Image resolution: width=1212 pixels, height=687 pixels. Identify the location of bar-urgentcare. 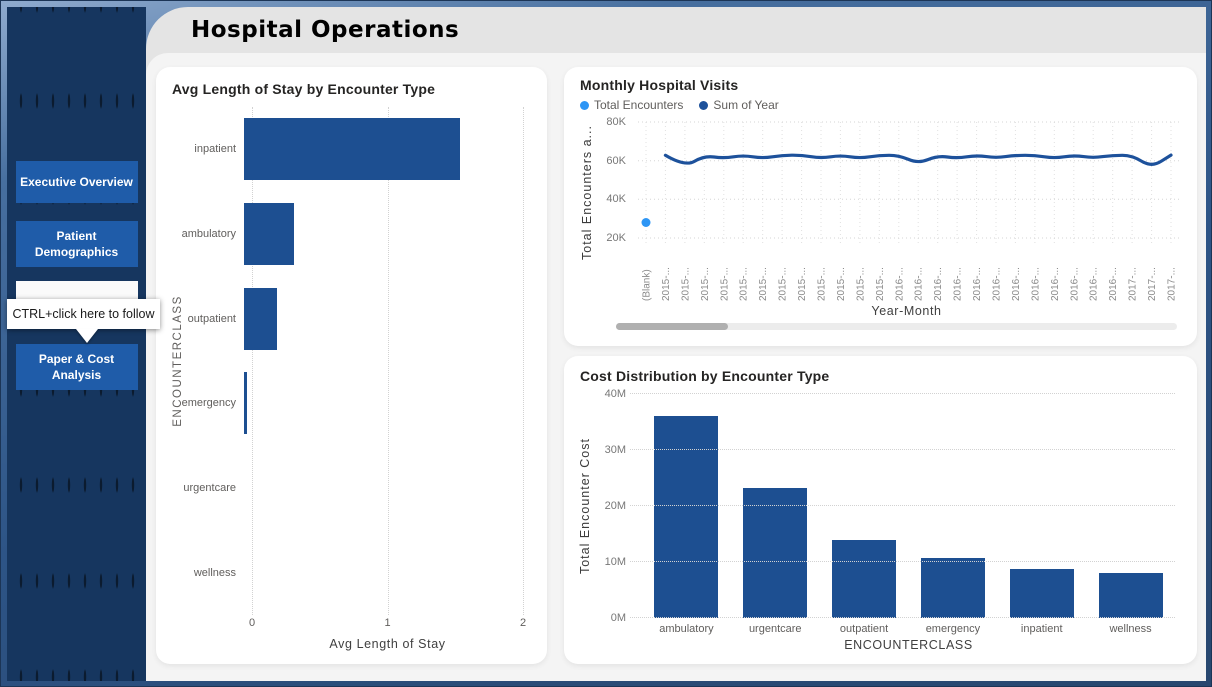
(775, 552).